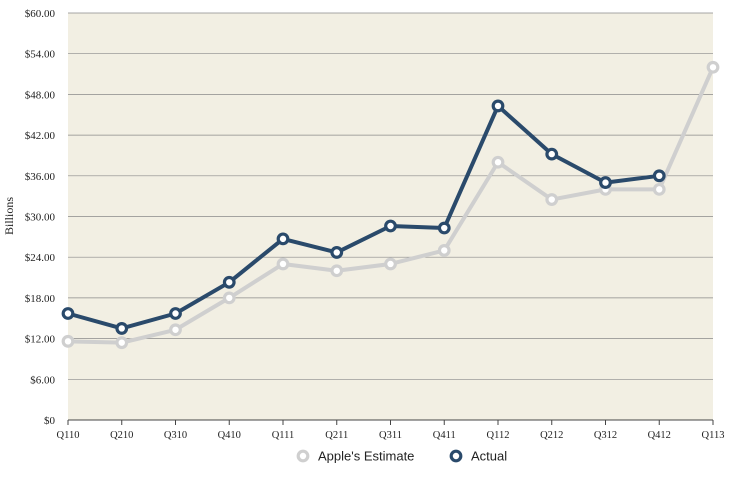 The width and height of the screenshot is (737, 478). Describe the element at coordinates (366, 456) in the screenshot. I see `legend-label-apple-s-estimate: Apple's Estimate` at that location.